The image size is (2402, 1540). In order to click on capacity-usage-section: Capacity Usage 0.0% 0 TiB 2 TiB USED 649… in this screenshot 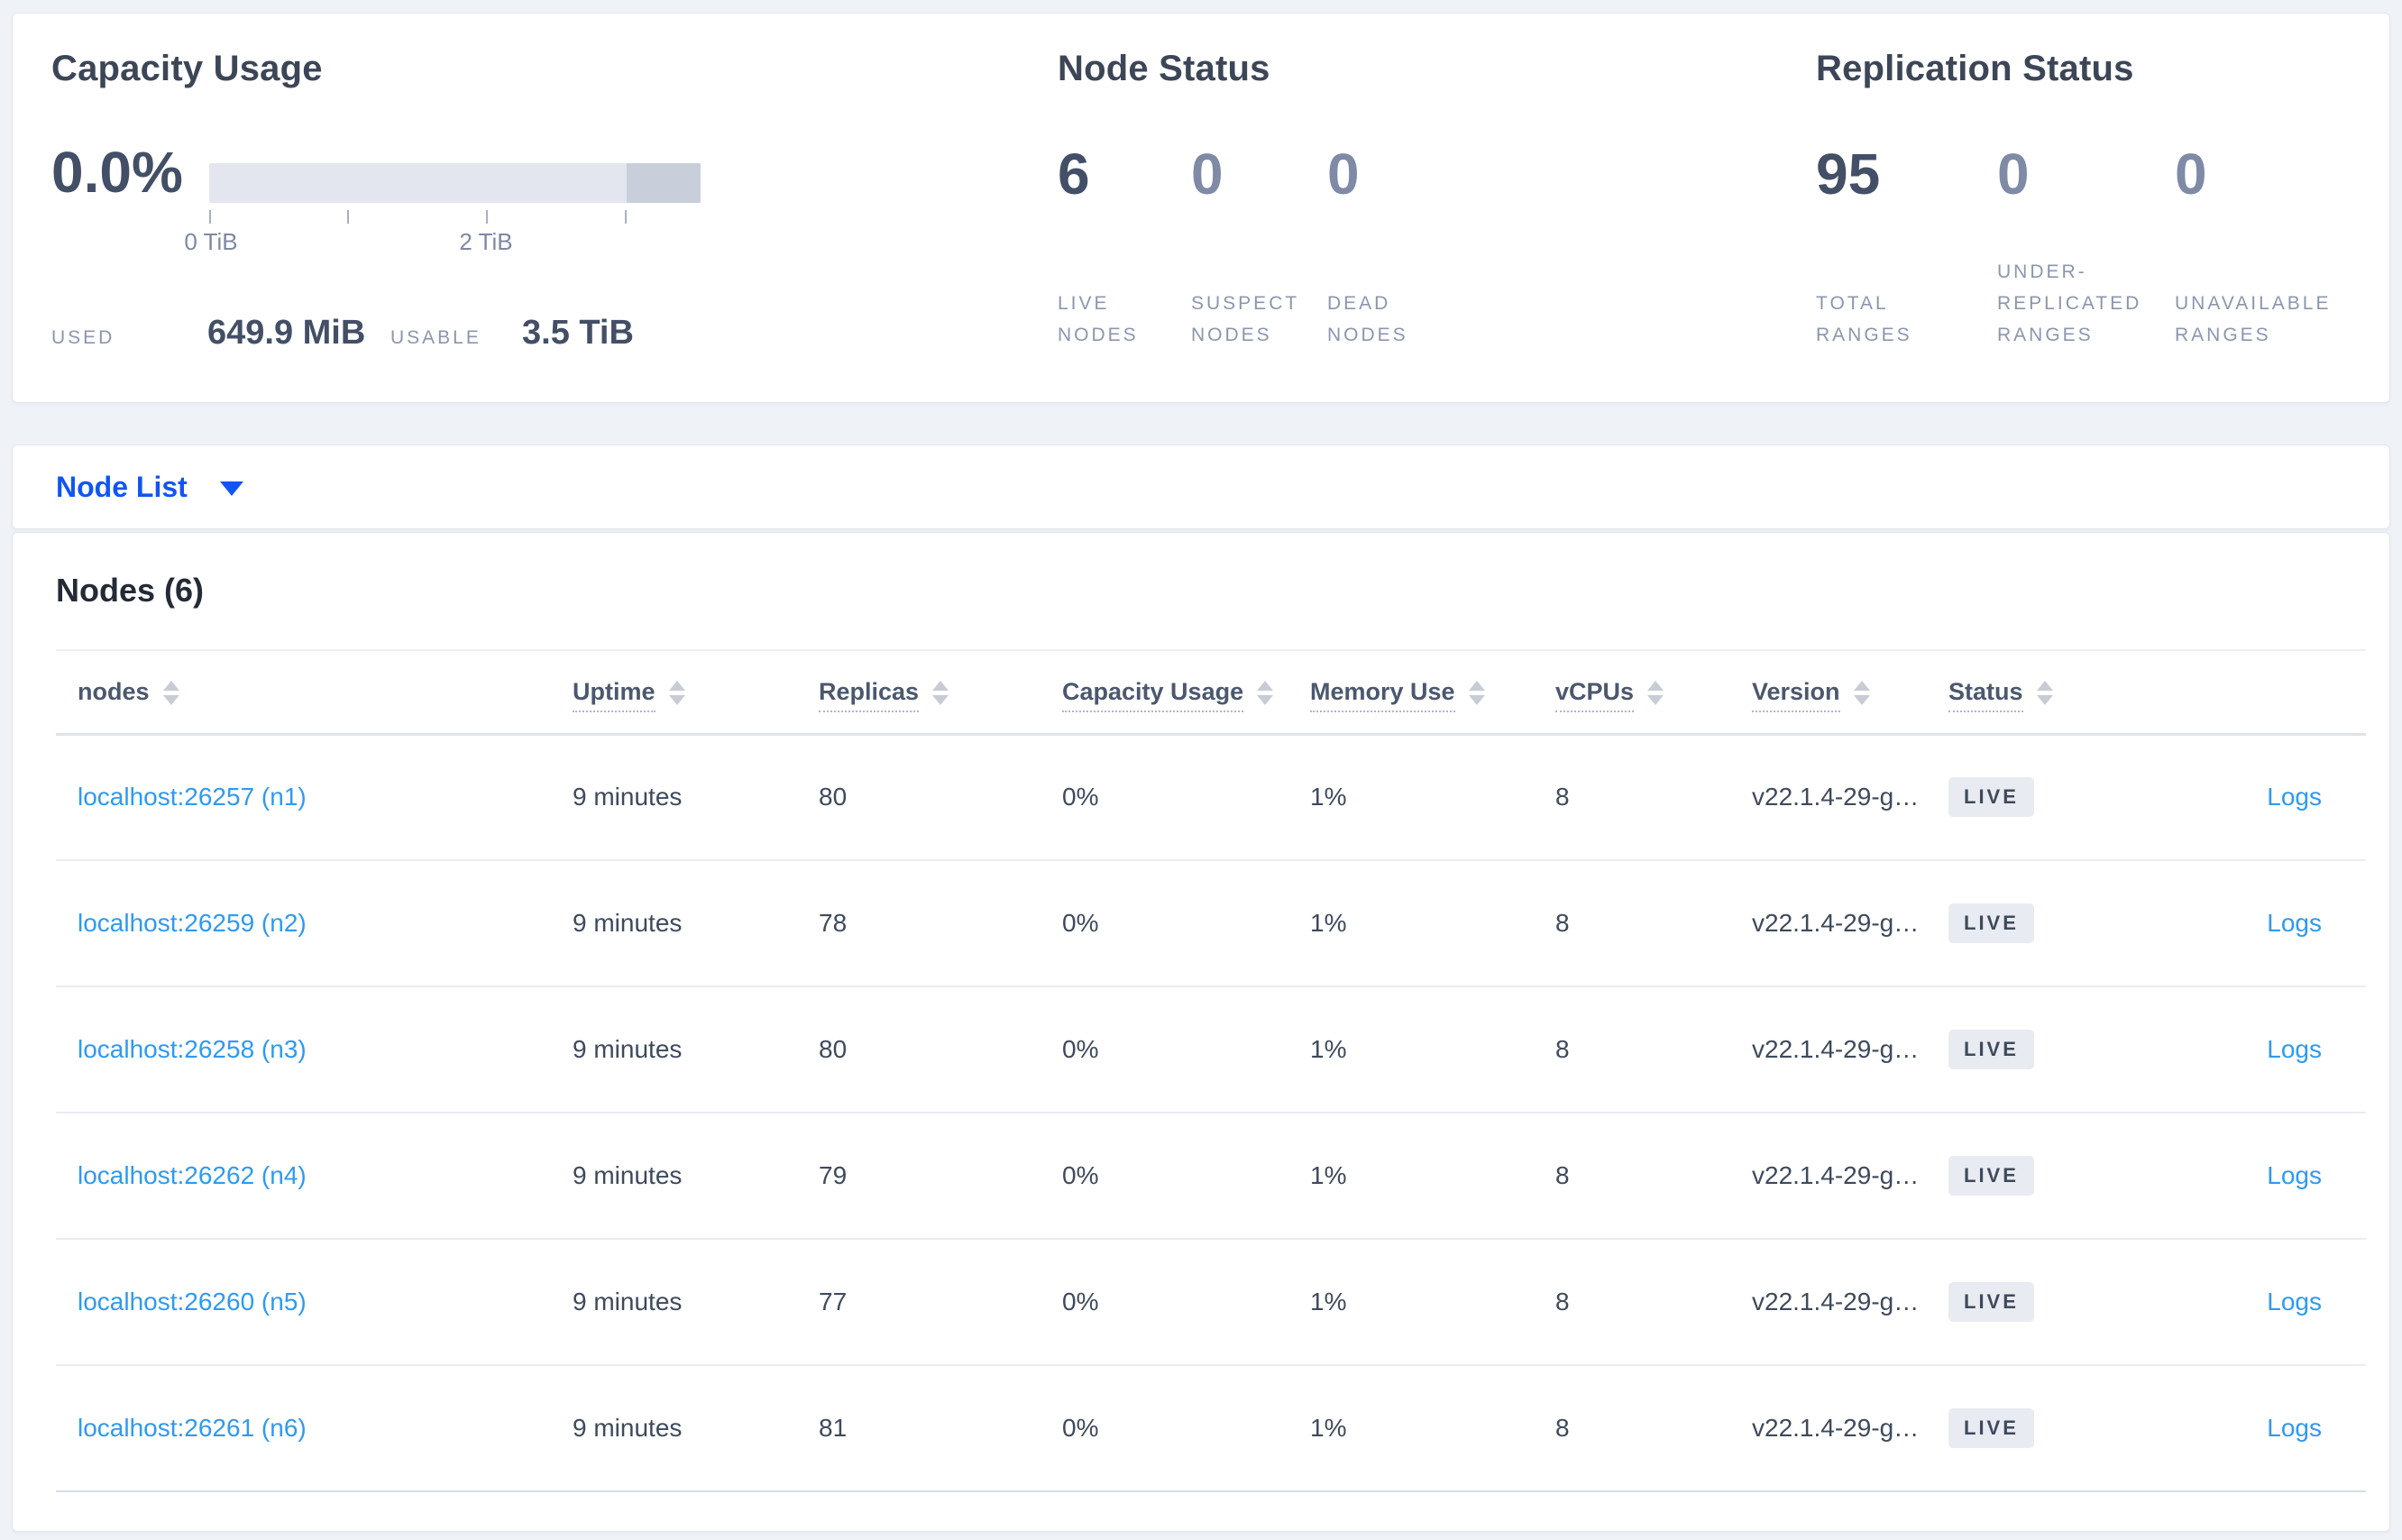, I will do `click(394, 226)`.